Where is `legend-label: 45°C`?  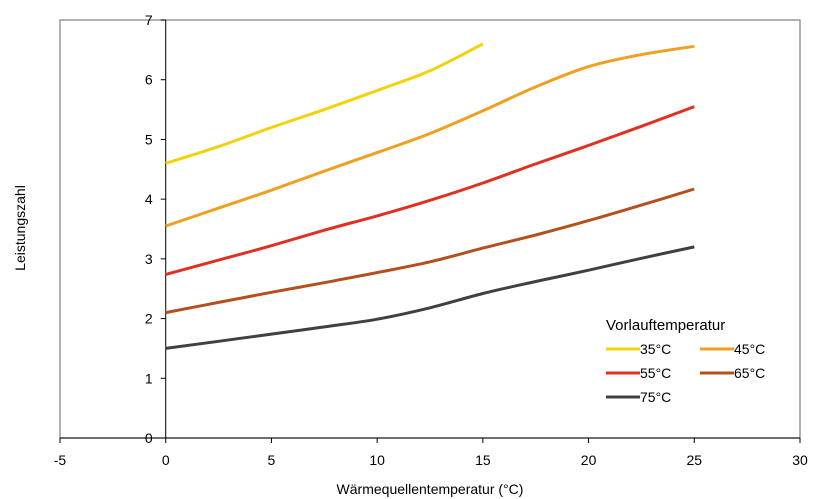 legend-label: 45°C is located at coordinates (749, 349).